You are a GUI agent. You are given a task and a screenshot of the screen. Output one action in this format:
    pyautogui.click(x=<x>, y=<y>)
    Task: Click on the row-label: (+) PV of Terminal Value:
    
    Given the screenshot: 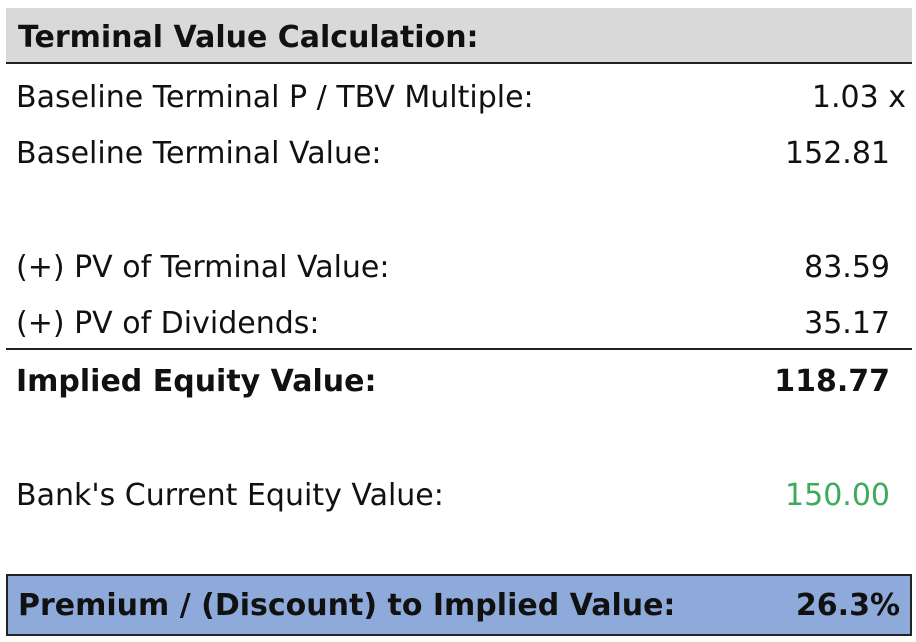 What is the action you would take?
    pyautogui.click(x=203, y=267)
    